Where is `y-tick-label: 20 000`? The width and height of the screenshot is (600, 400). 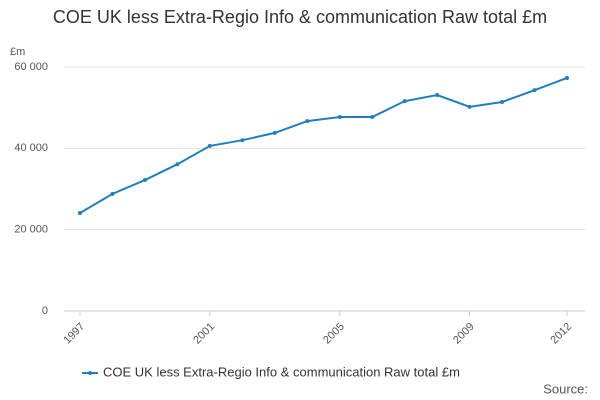
y-tick-label: 20 000 is located at coordinates (31, 230).